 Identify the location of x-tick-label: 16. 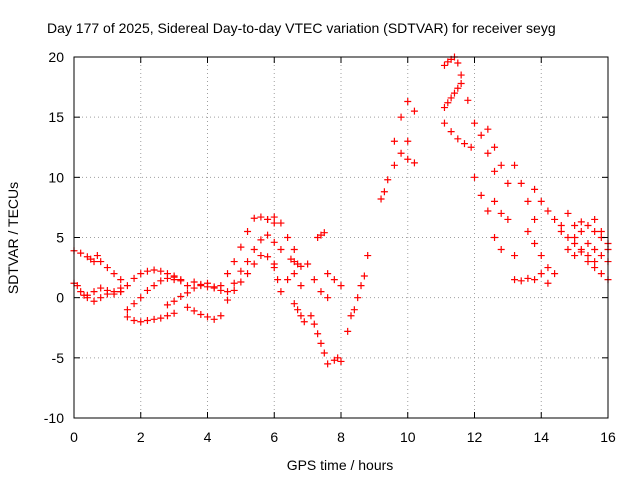
(608, 437).